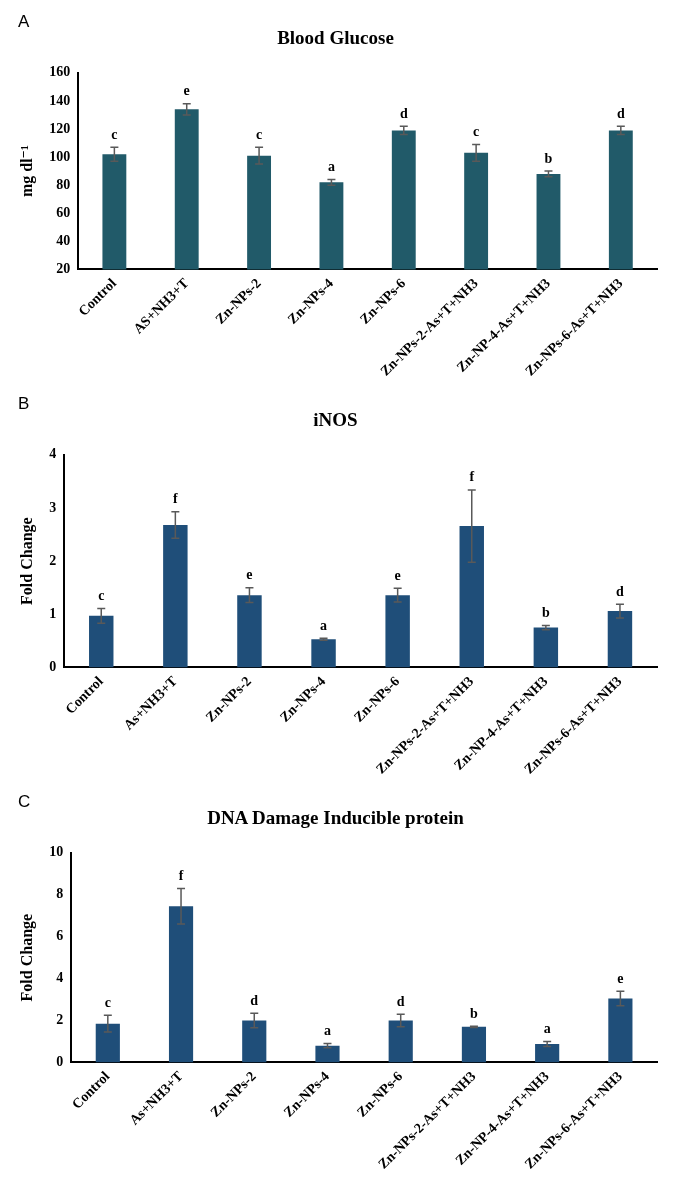 Image resolution: width=675 pixels, height=1187 pixels. Describe the element at coordinates (53, 507) in the screenshot. I see `y-tick-label: 3` at that location.